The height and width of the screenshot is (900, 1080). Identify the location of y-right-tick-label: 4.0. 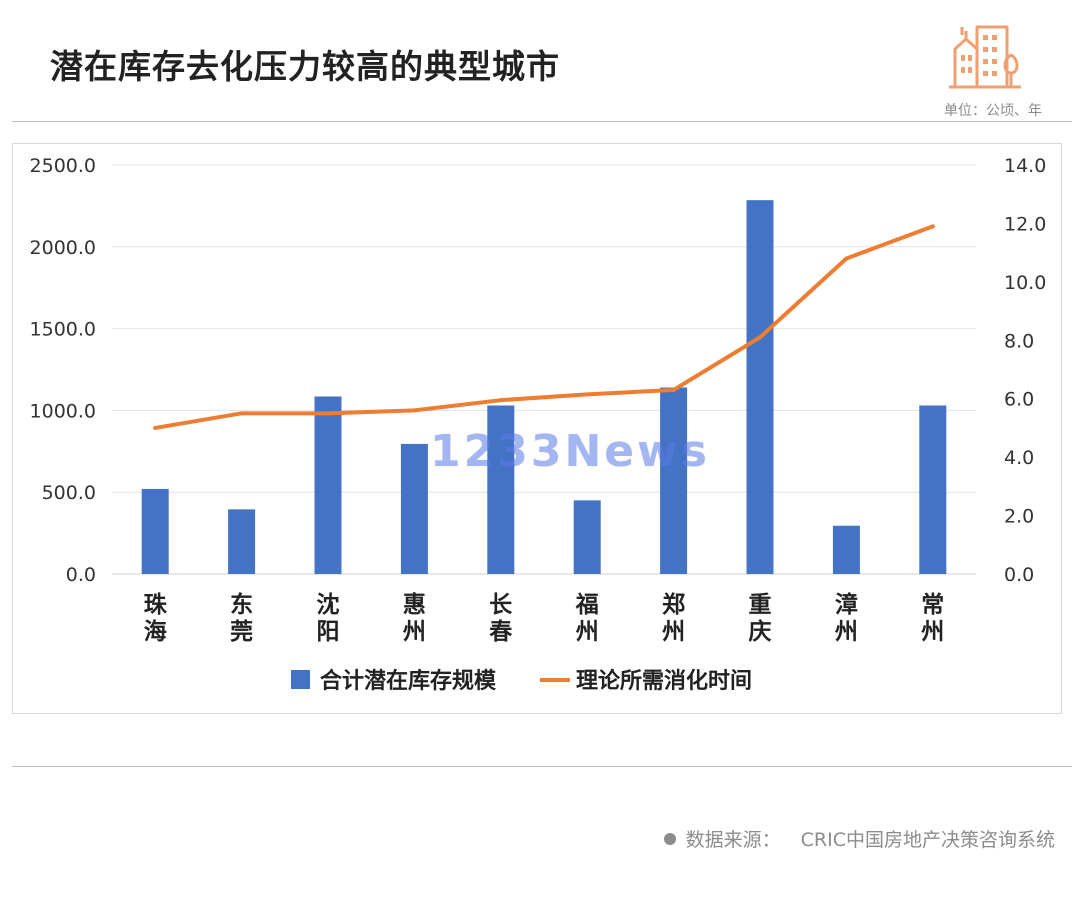
(1019, 458).